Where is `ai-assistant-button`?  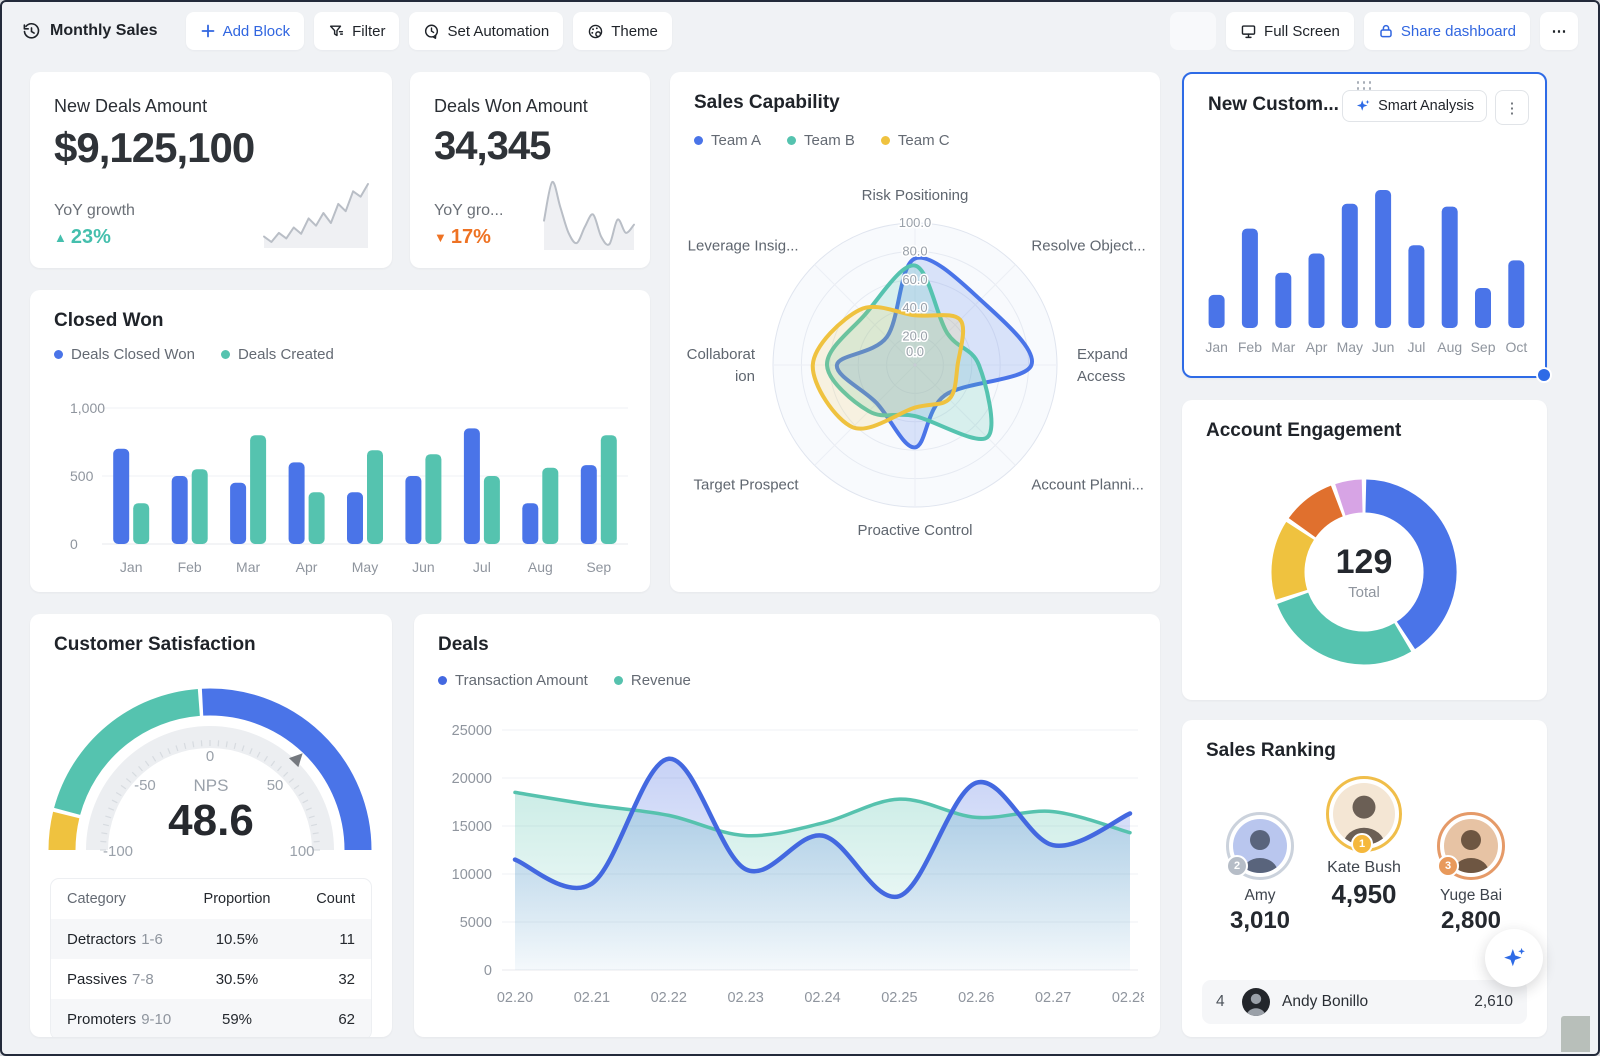 ai-assistant-button is located at coordinates (1514, 958).